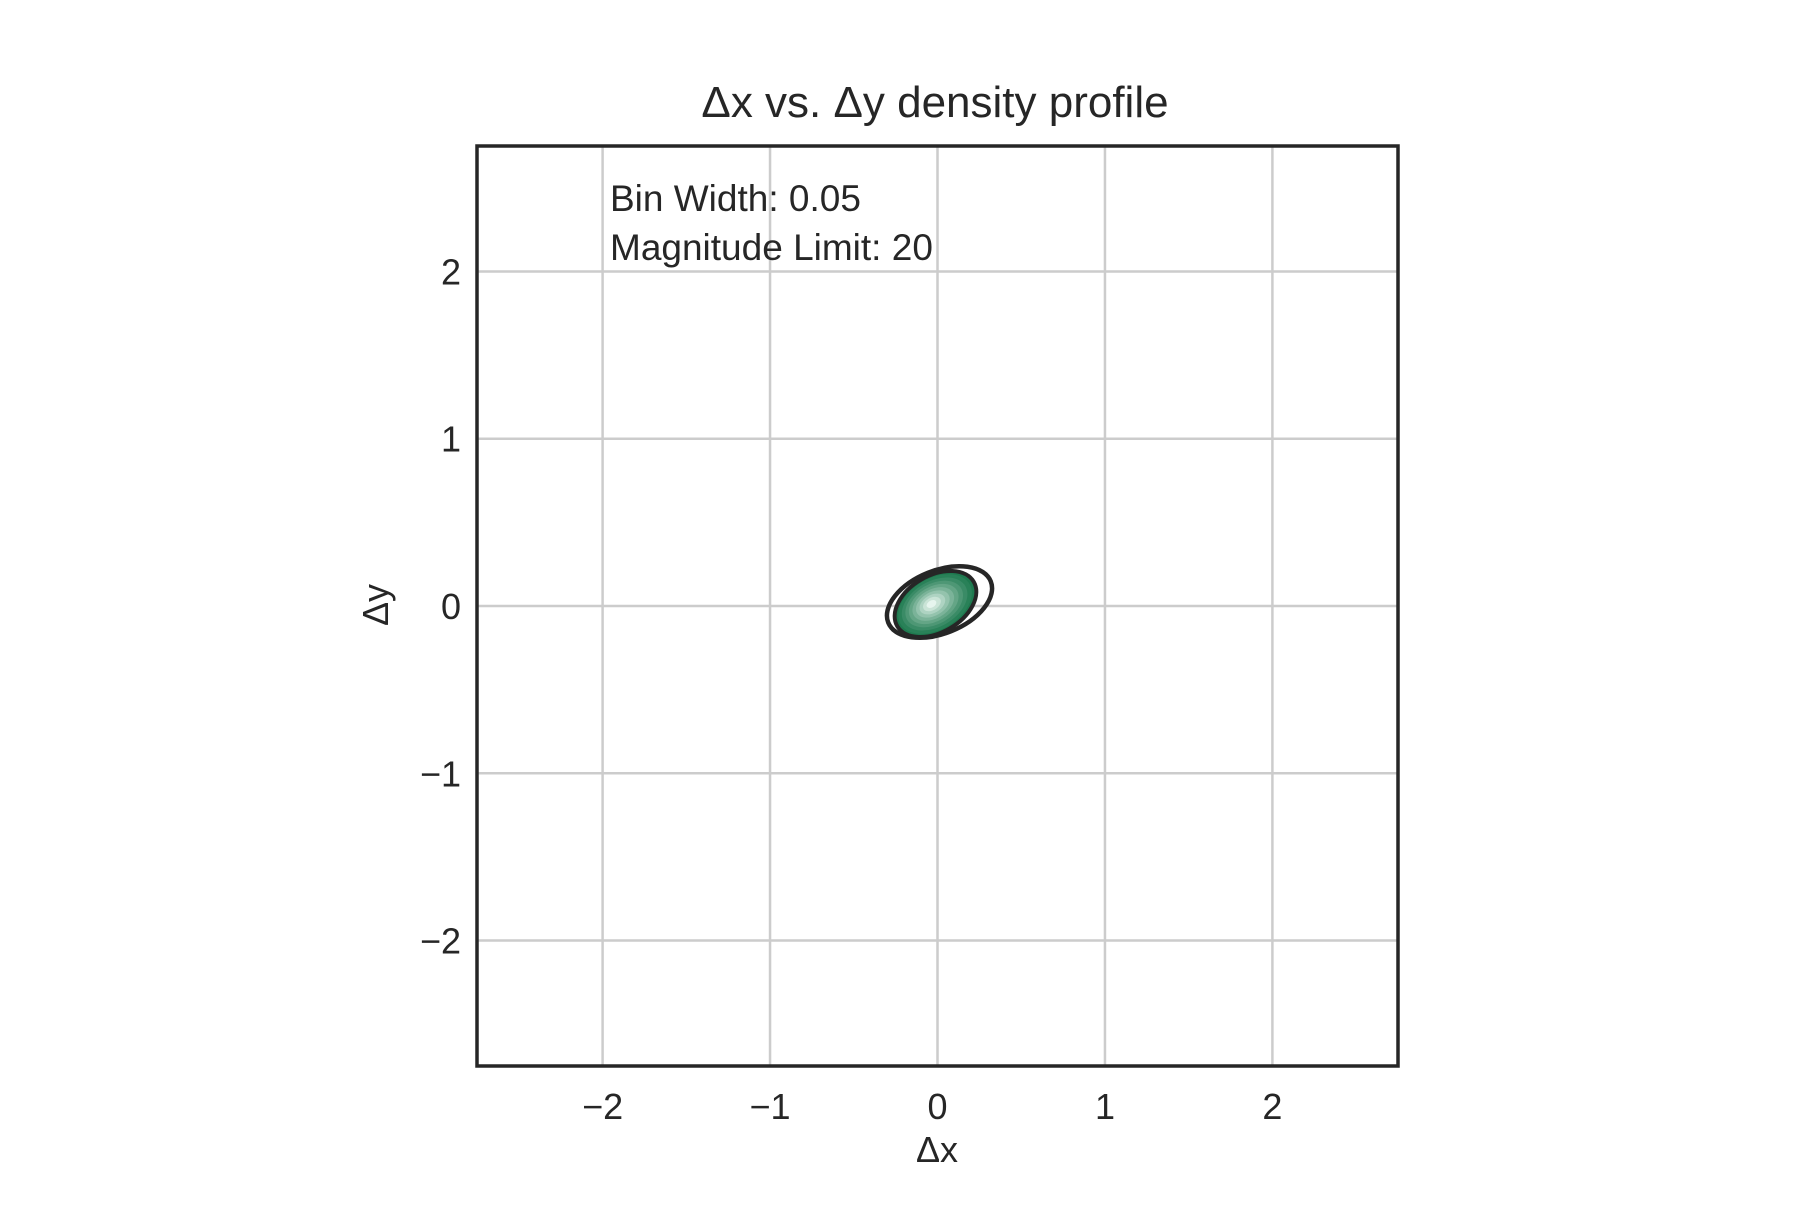  I want to click on y-tick-label: −1, so click(440, 773).